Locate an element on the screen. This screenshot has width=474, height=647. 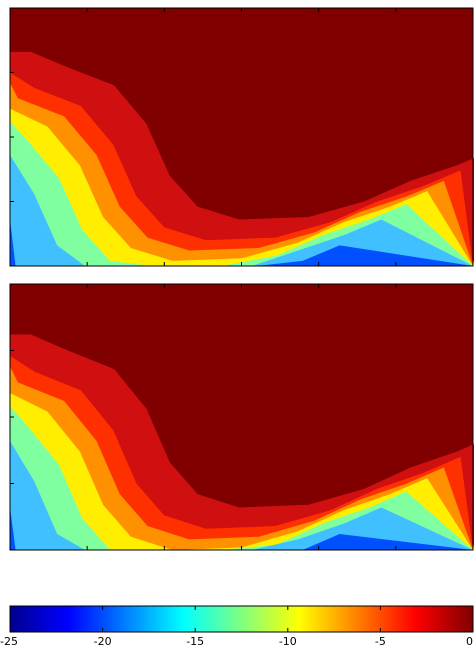
x-tick-label: -20 is located at coordinates (103, 641).